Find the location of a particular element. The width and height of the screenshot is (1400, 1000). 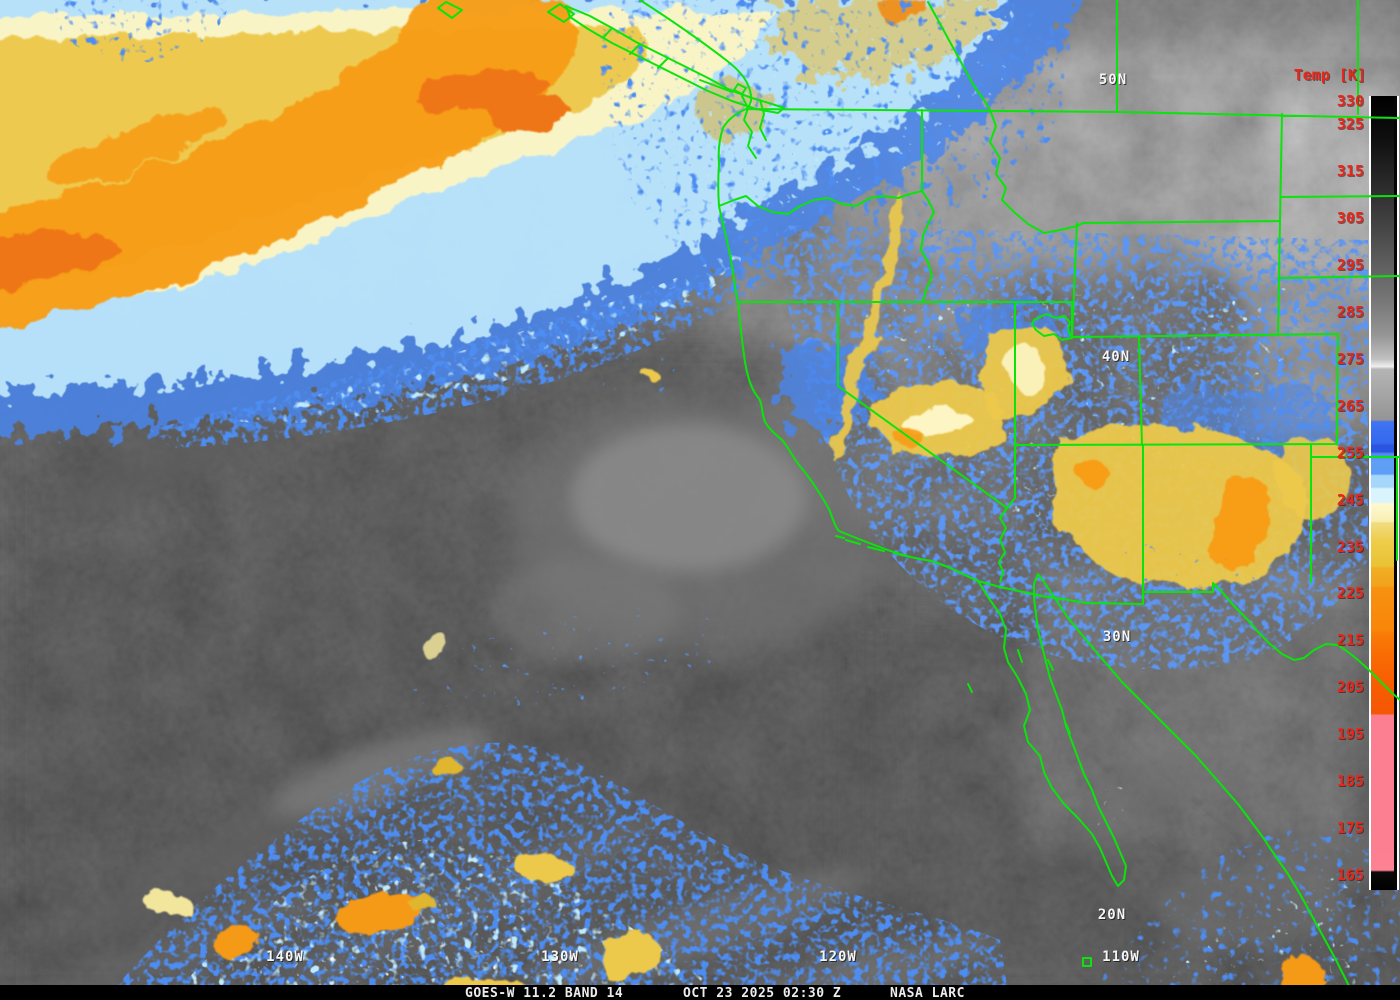

grid-coordinate-label: 40N is located at coordinates (1116, 357).